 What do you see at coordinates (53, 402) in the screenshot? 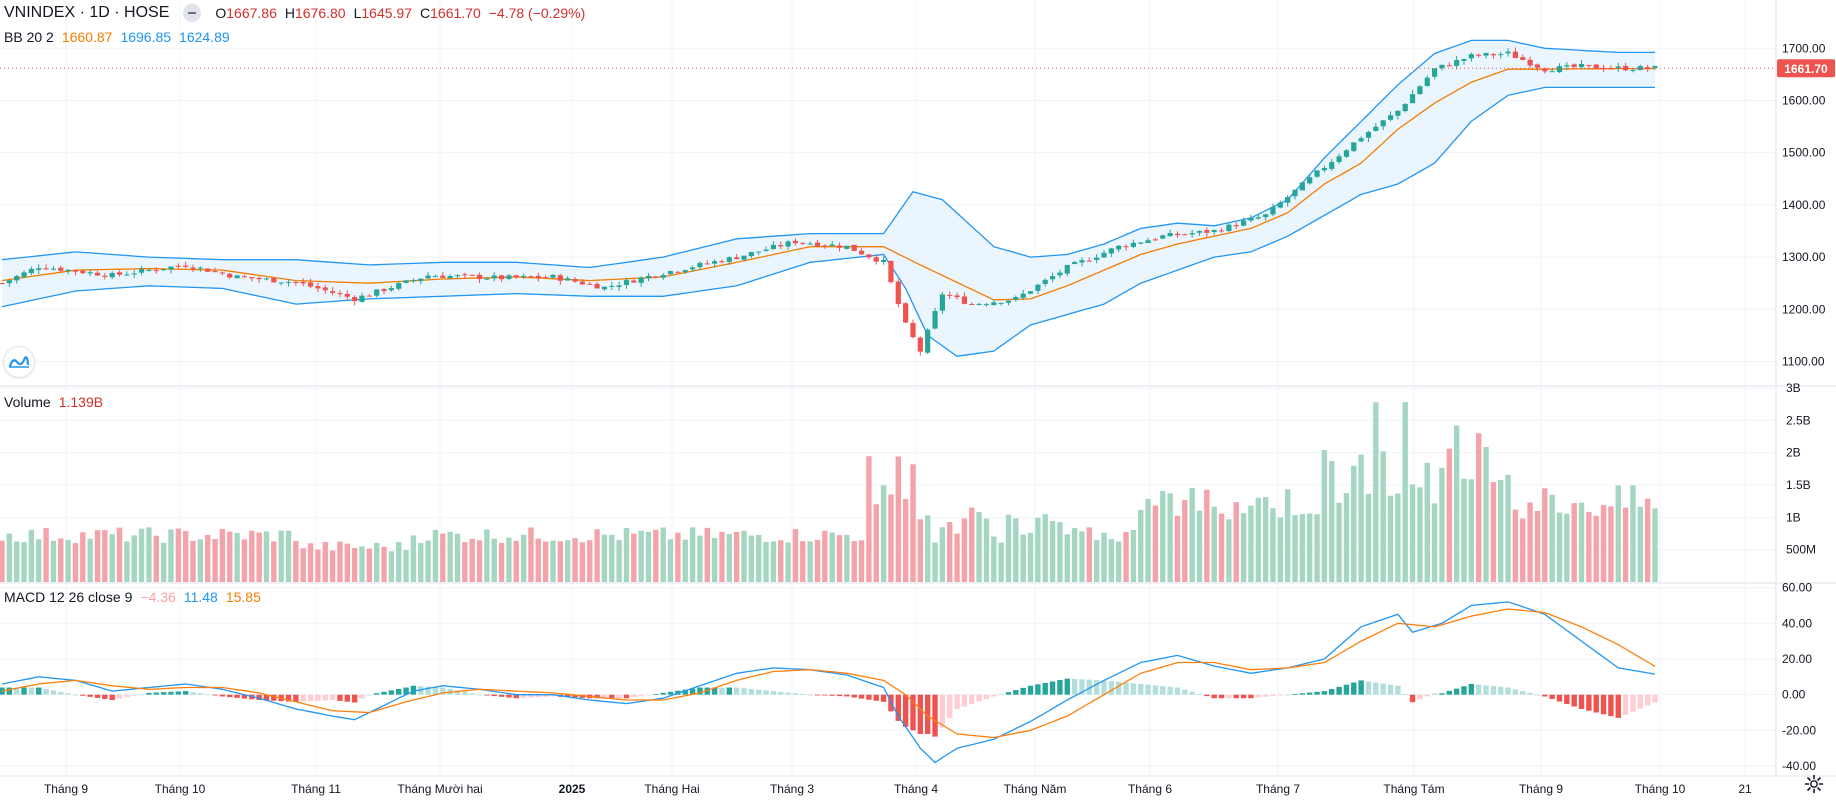
I see `volume-legend: Volume 1.139B` at bounding box center [53, 402].